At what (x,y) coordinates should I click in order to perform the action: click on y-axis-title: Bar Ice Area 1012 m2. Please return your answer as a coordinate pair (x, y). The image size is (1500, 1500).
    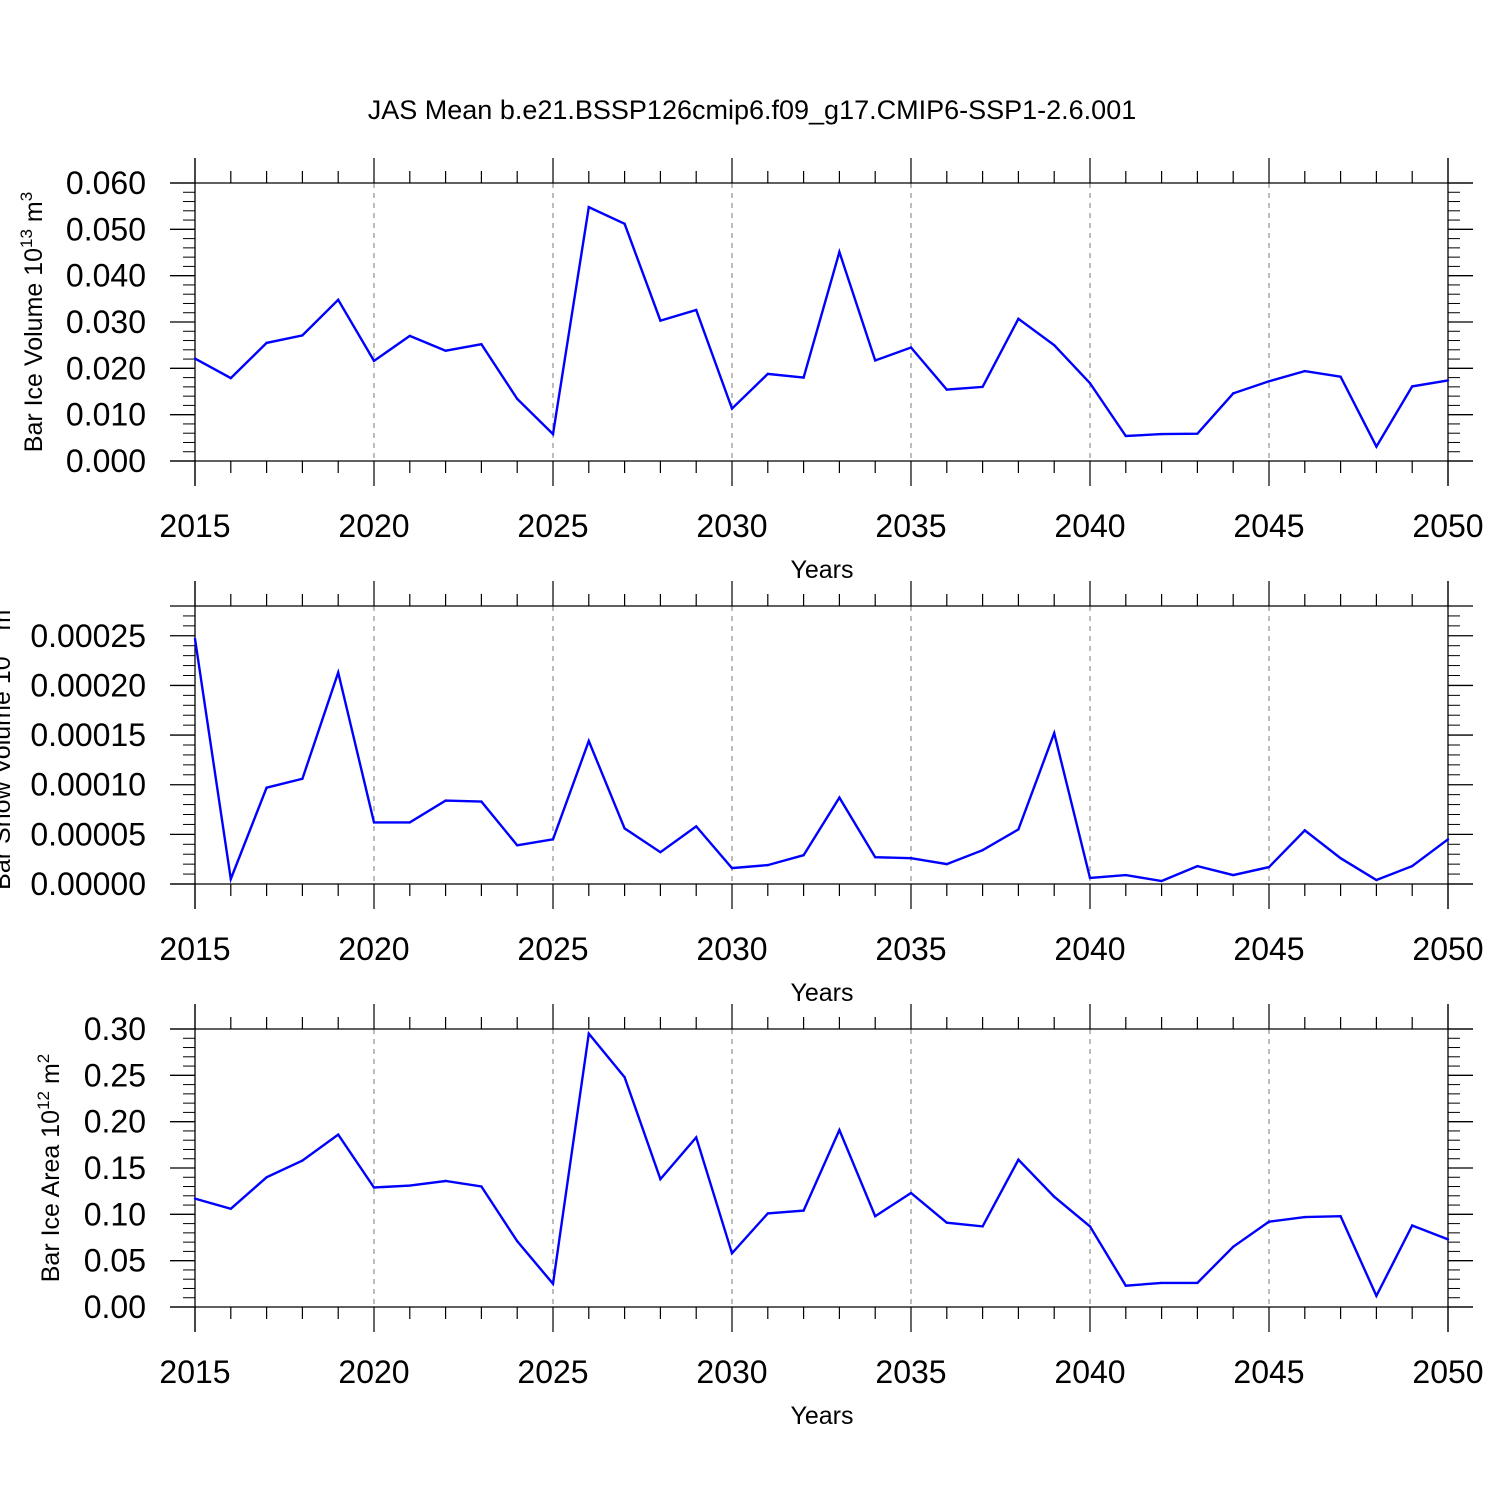
    Looking at the image, I should click on (49, 1168).